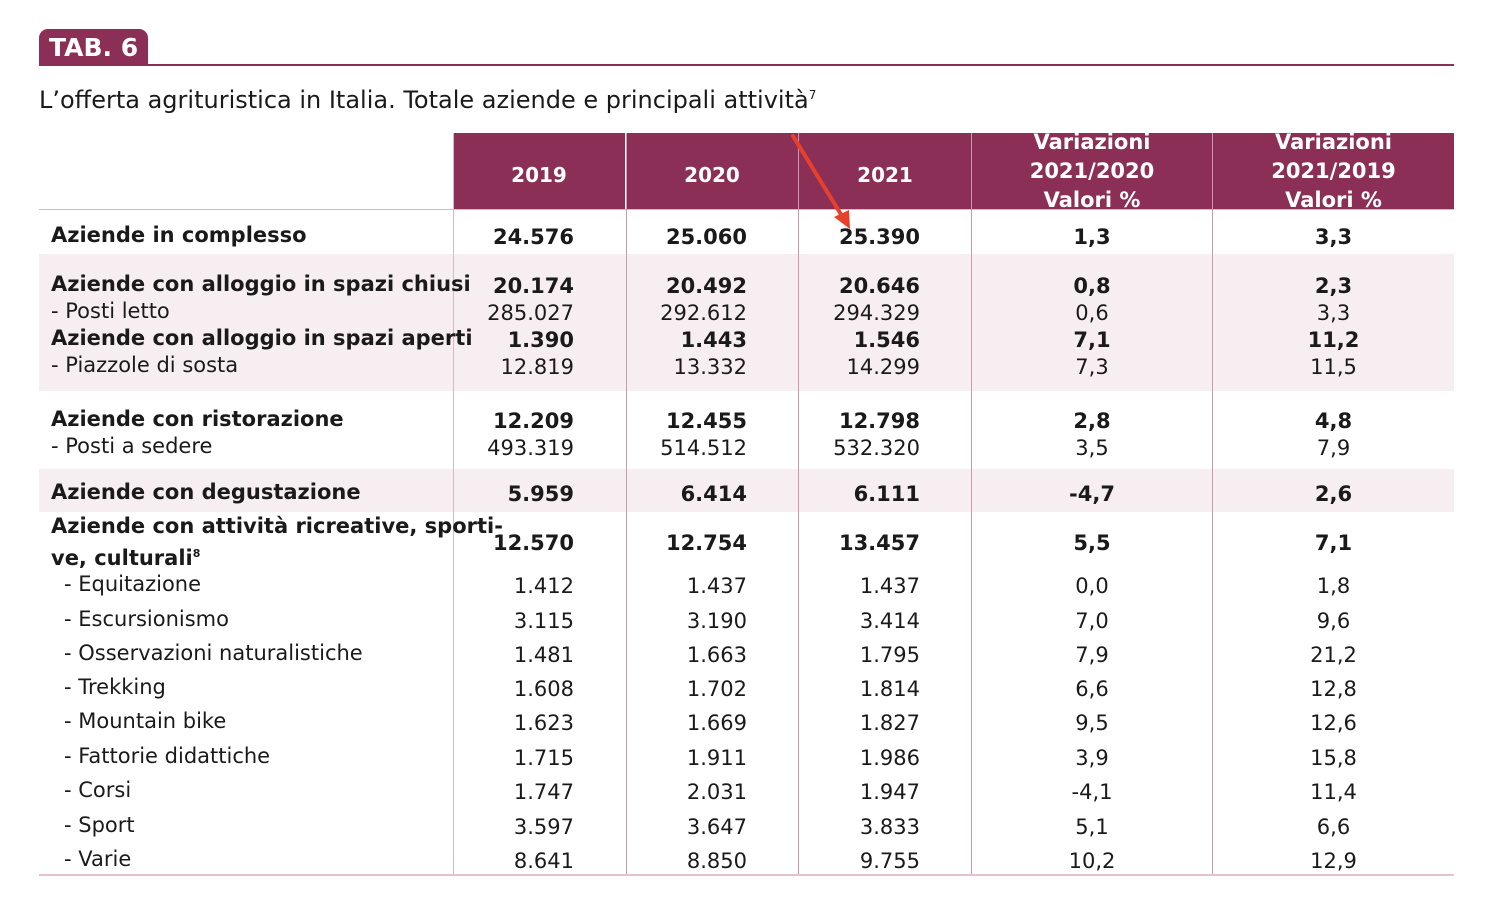  Describe the element at coordinates (1333, 758) in the screenshot. I see `cell-var-2019: 15,8` at that location.